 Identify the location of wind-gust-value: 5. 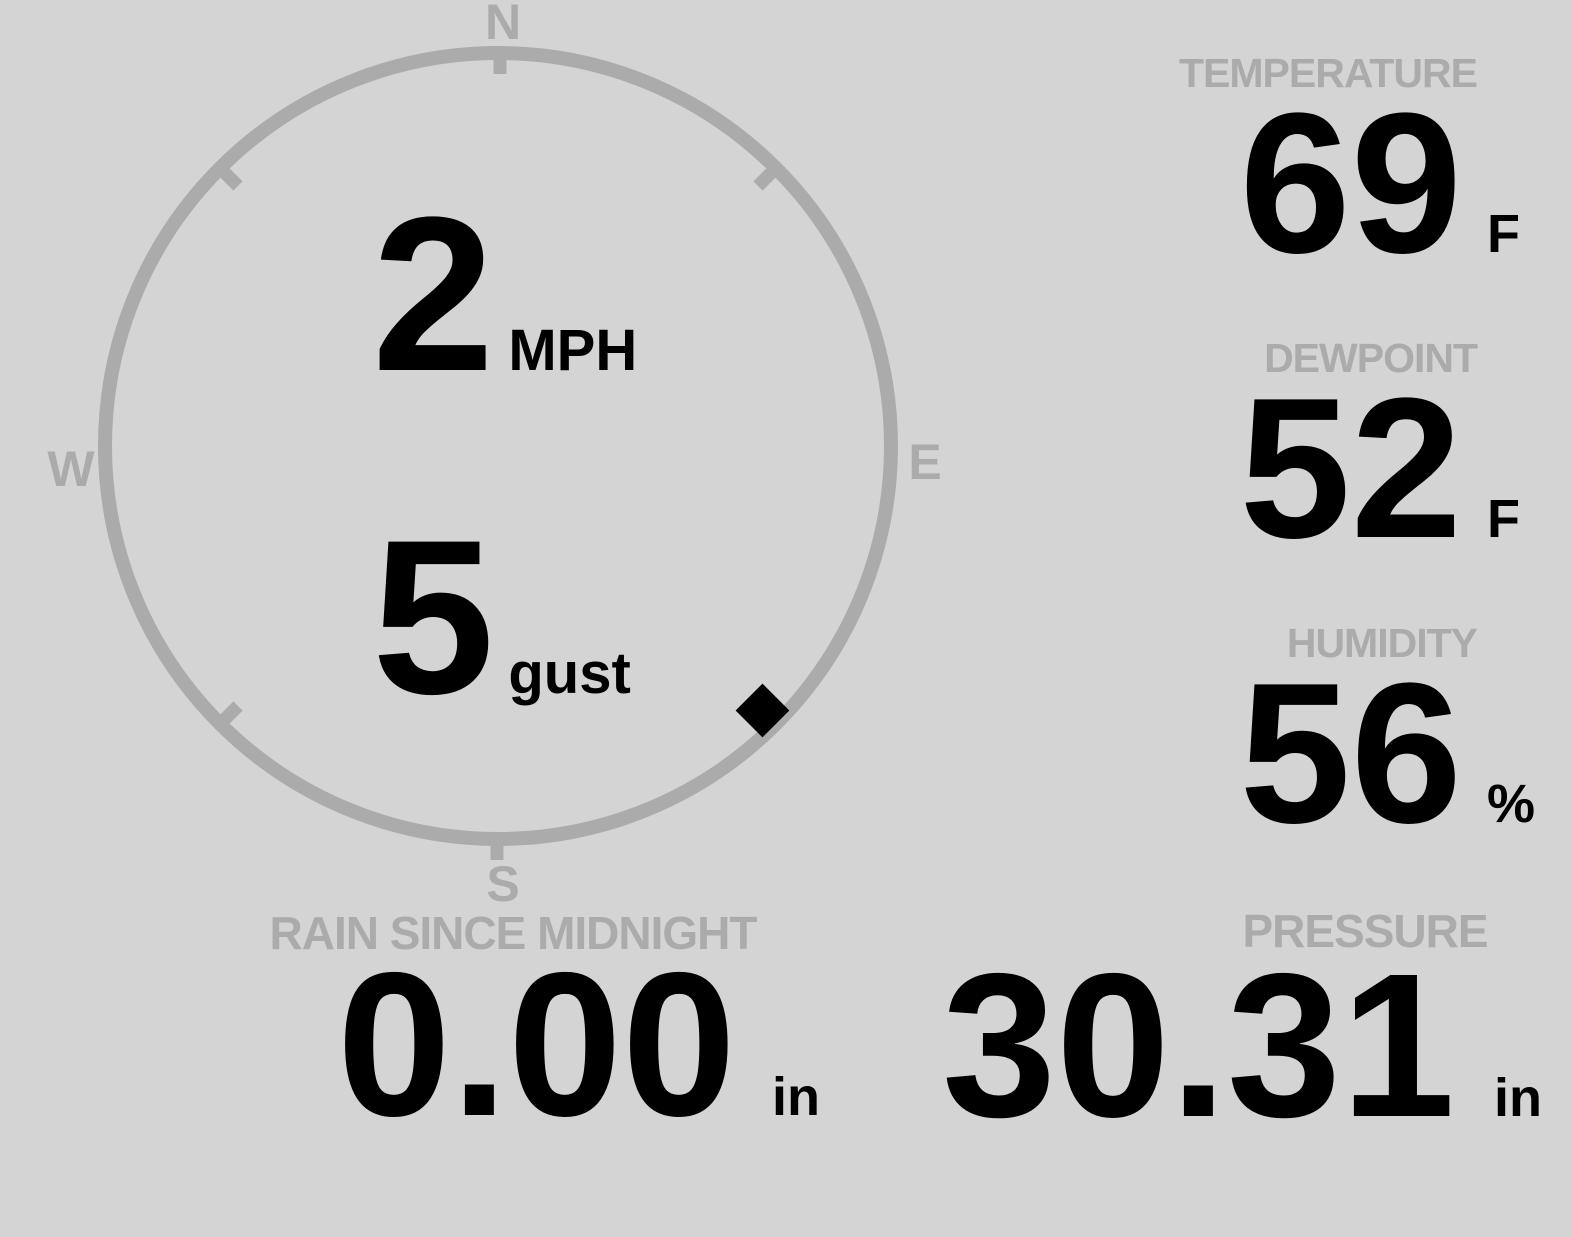
(433, 617).